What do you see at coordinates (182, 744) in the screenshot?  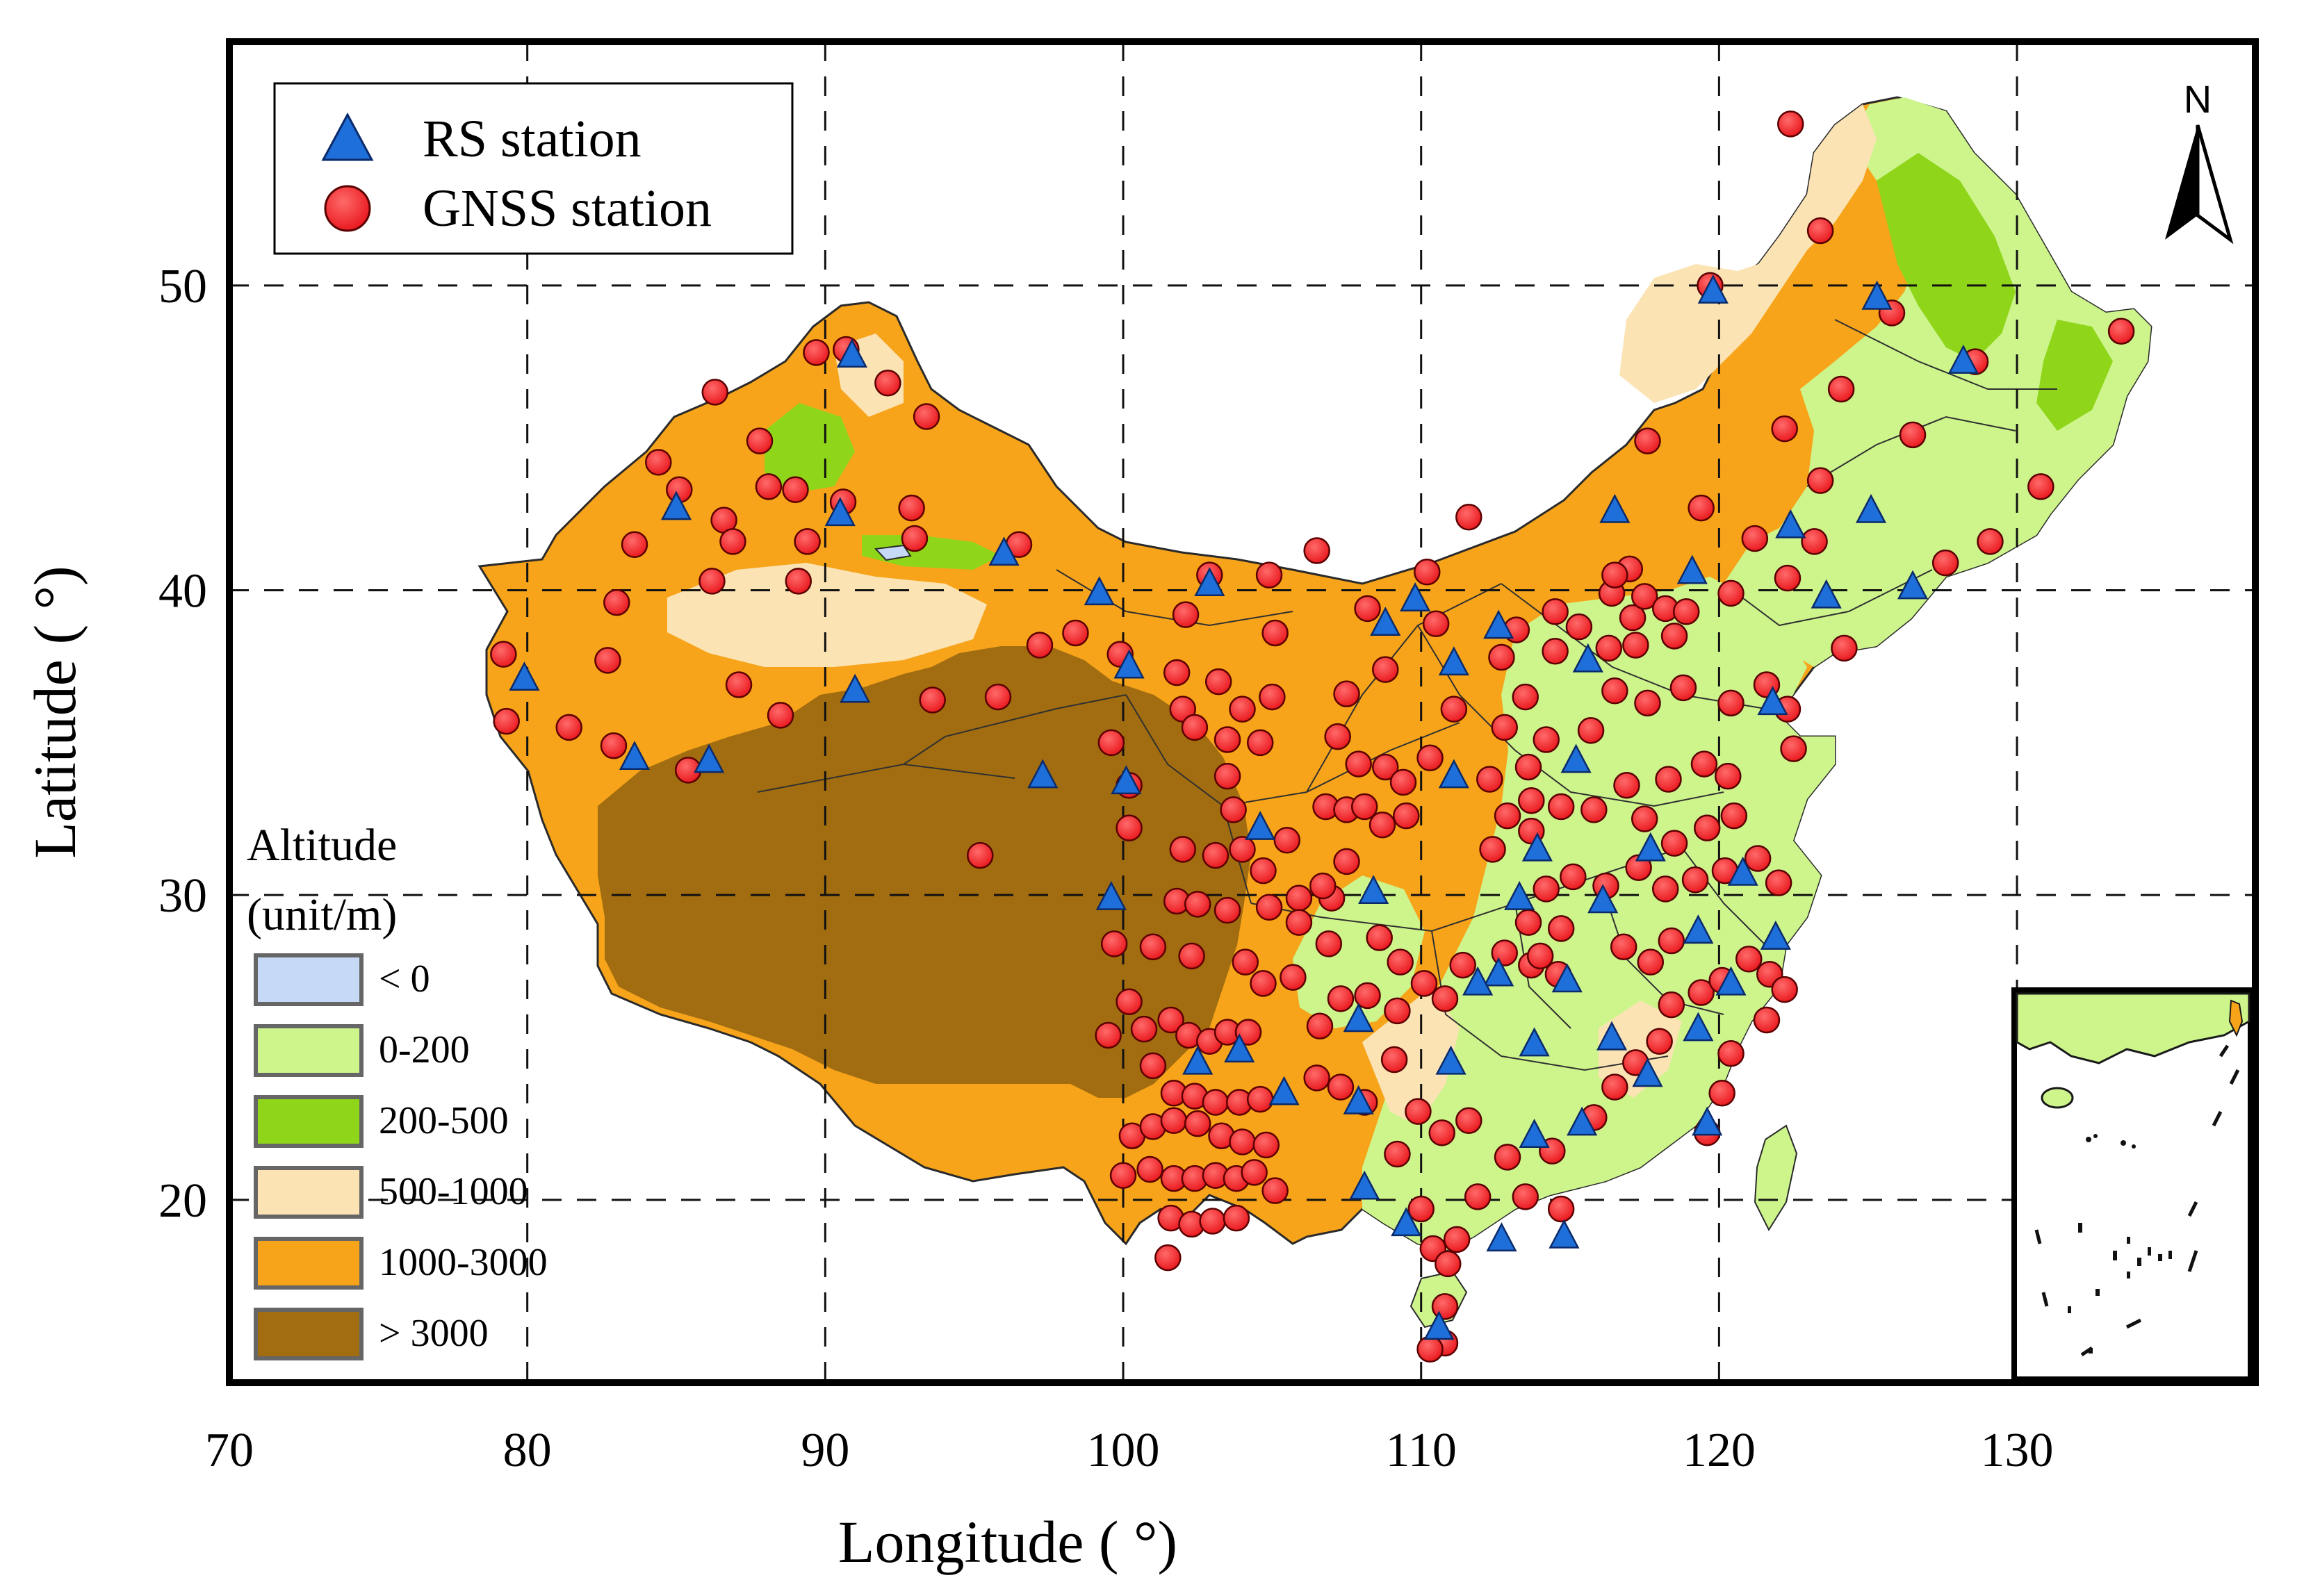 I see `y-tick-labels: 20 30 40 50` at bounding box center [182, 744].